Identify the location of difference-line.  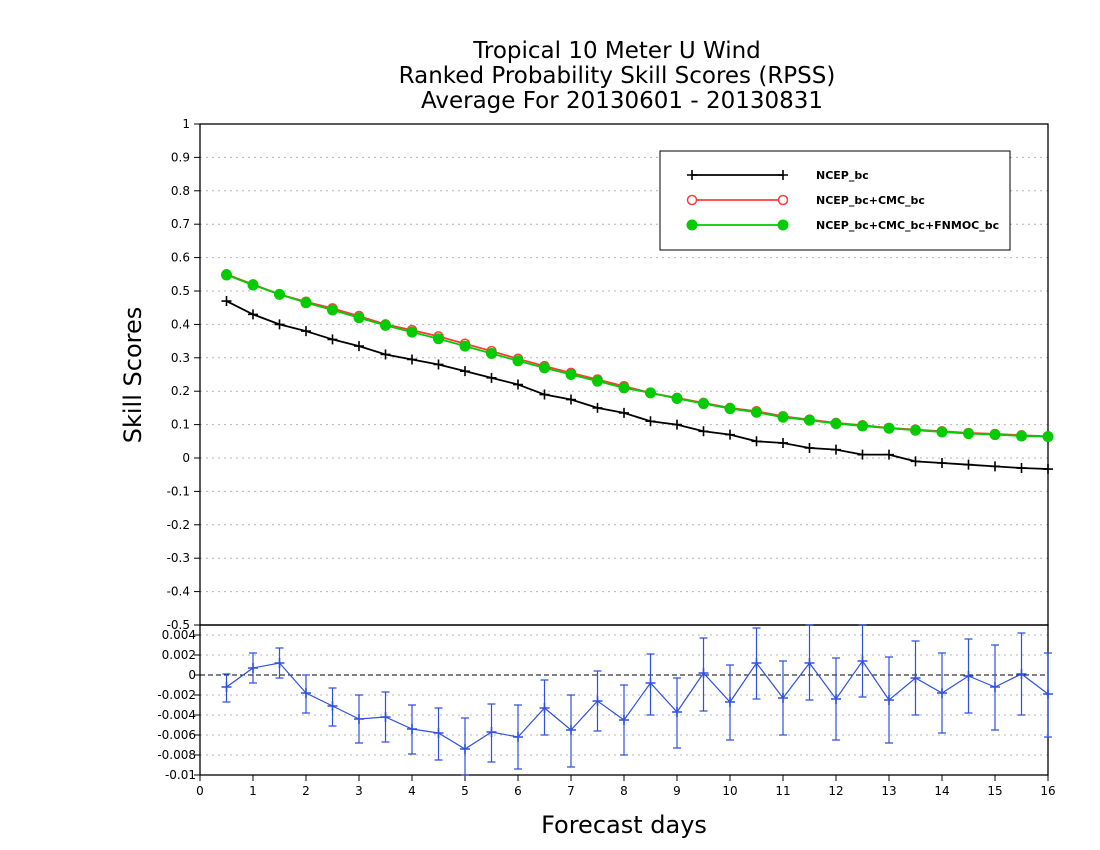
(637, 704).